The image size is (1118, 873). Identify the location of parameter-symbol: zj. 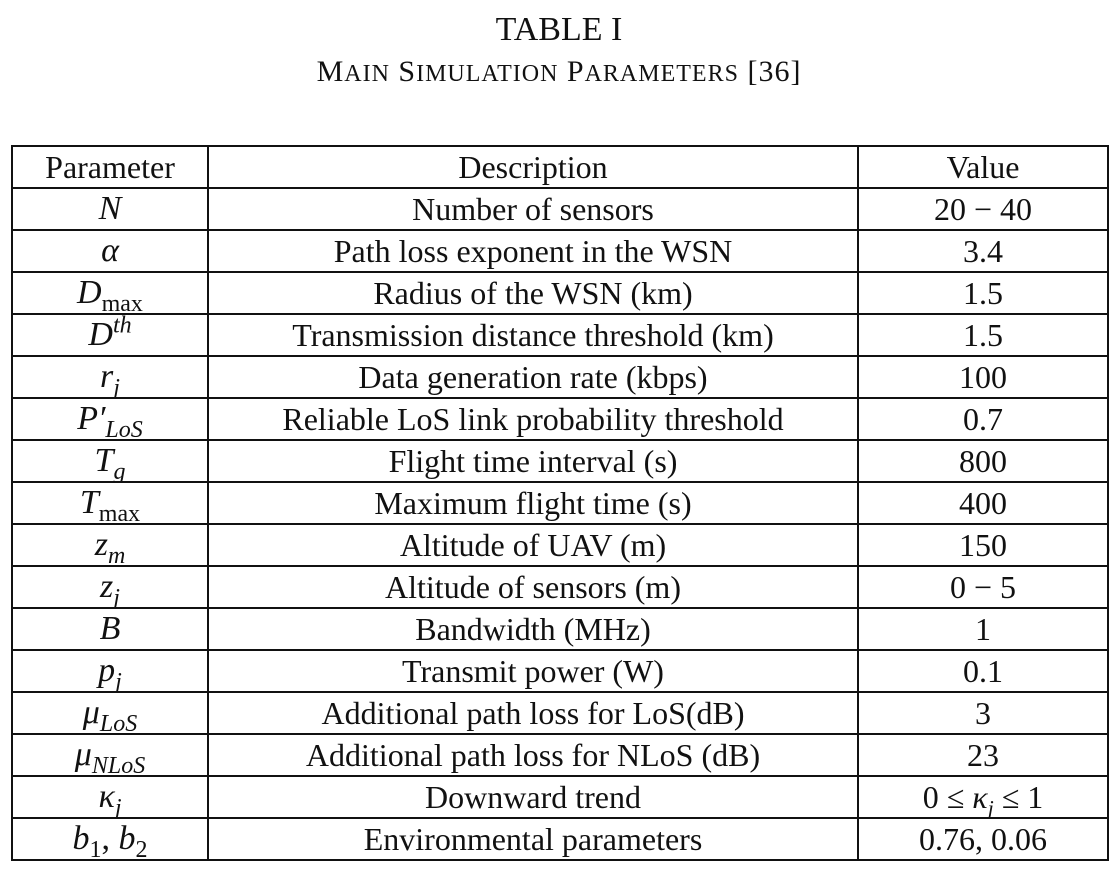
(110, 587).